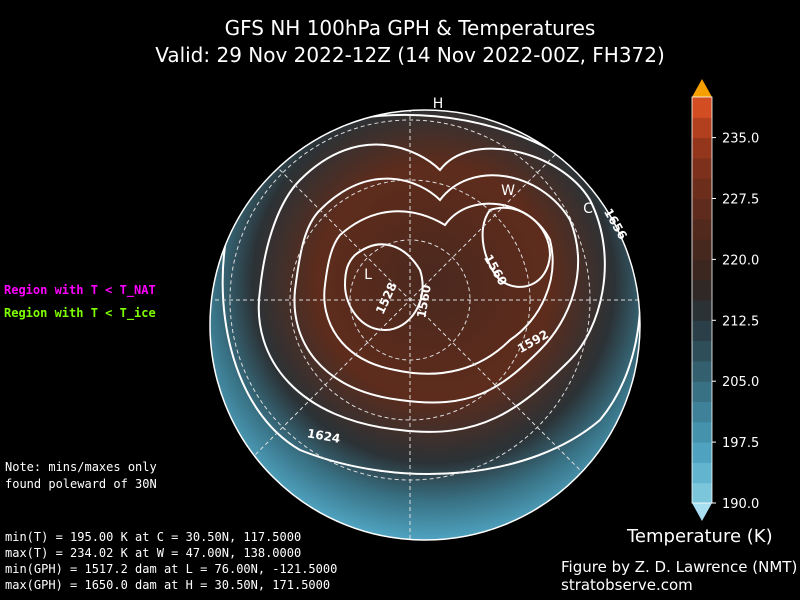 This screenshot has height=600, width=800. I want to click on note-line: found poleward of 30N, so click(81, 484).